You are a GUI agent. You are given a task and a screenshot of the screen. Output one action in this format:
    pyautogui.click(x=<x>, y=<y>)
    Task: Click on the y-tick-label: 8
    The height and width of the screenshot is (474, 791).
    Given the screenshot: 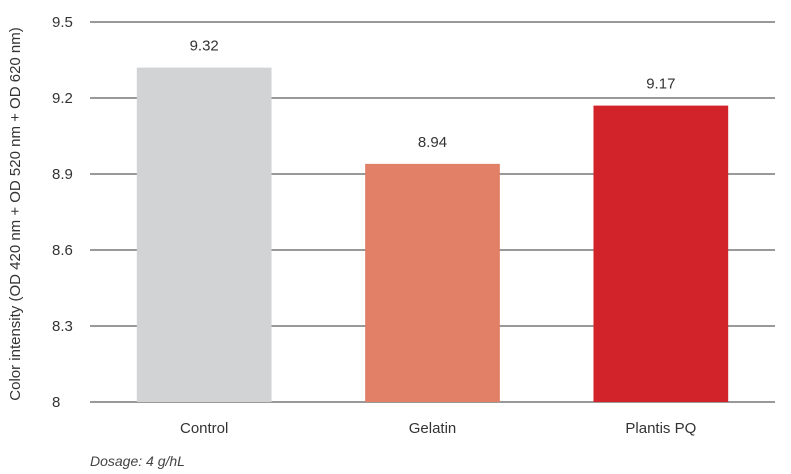 What is the action you would take?
    pyautogui.click(x=56, y=402)
    